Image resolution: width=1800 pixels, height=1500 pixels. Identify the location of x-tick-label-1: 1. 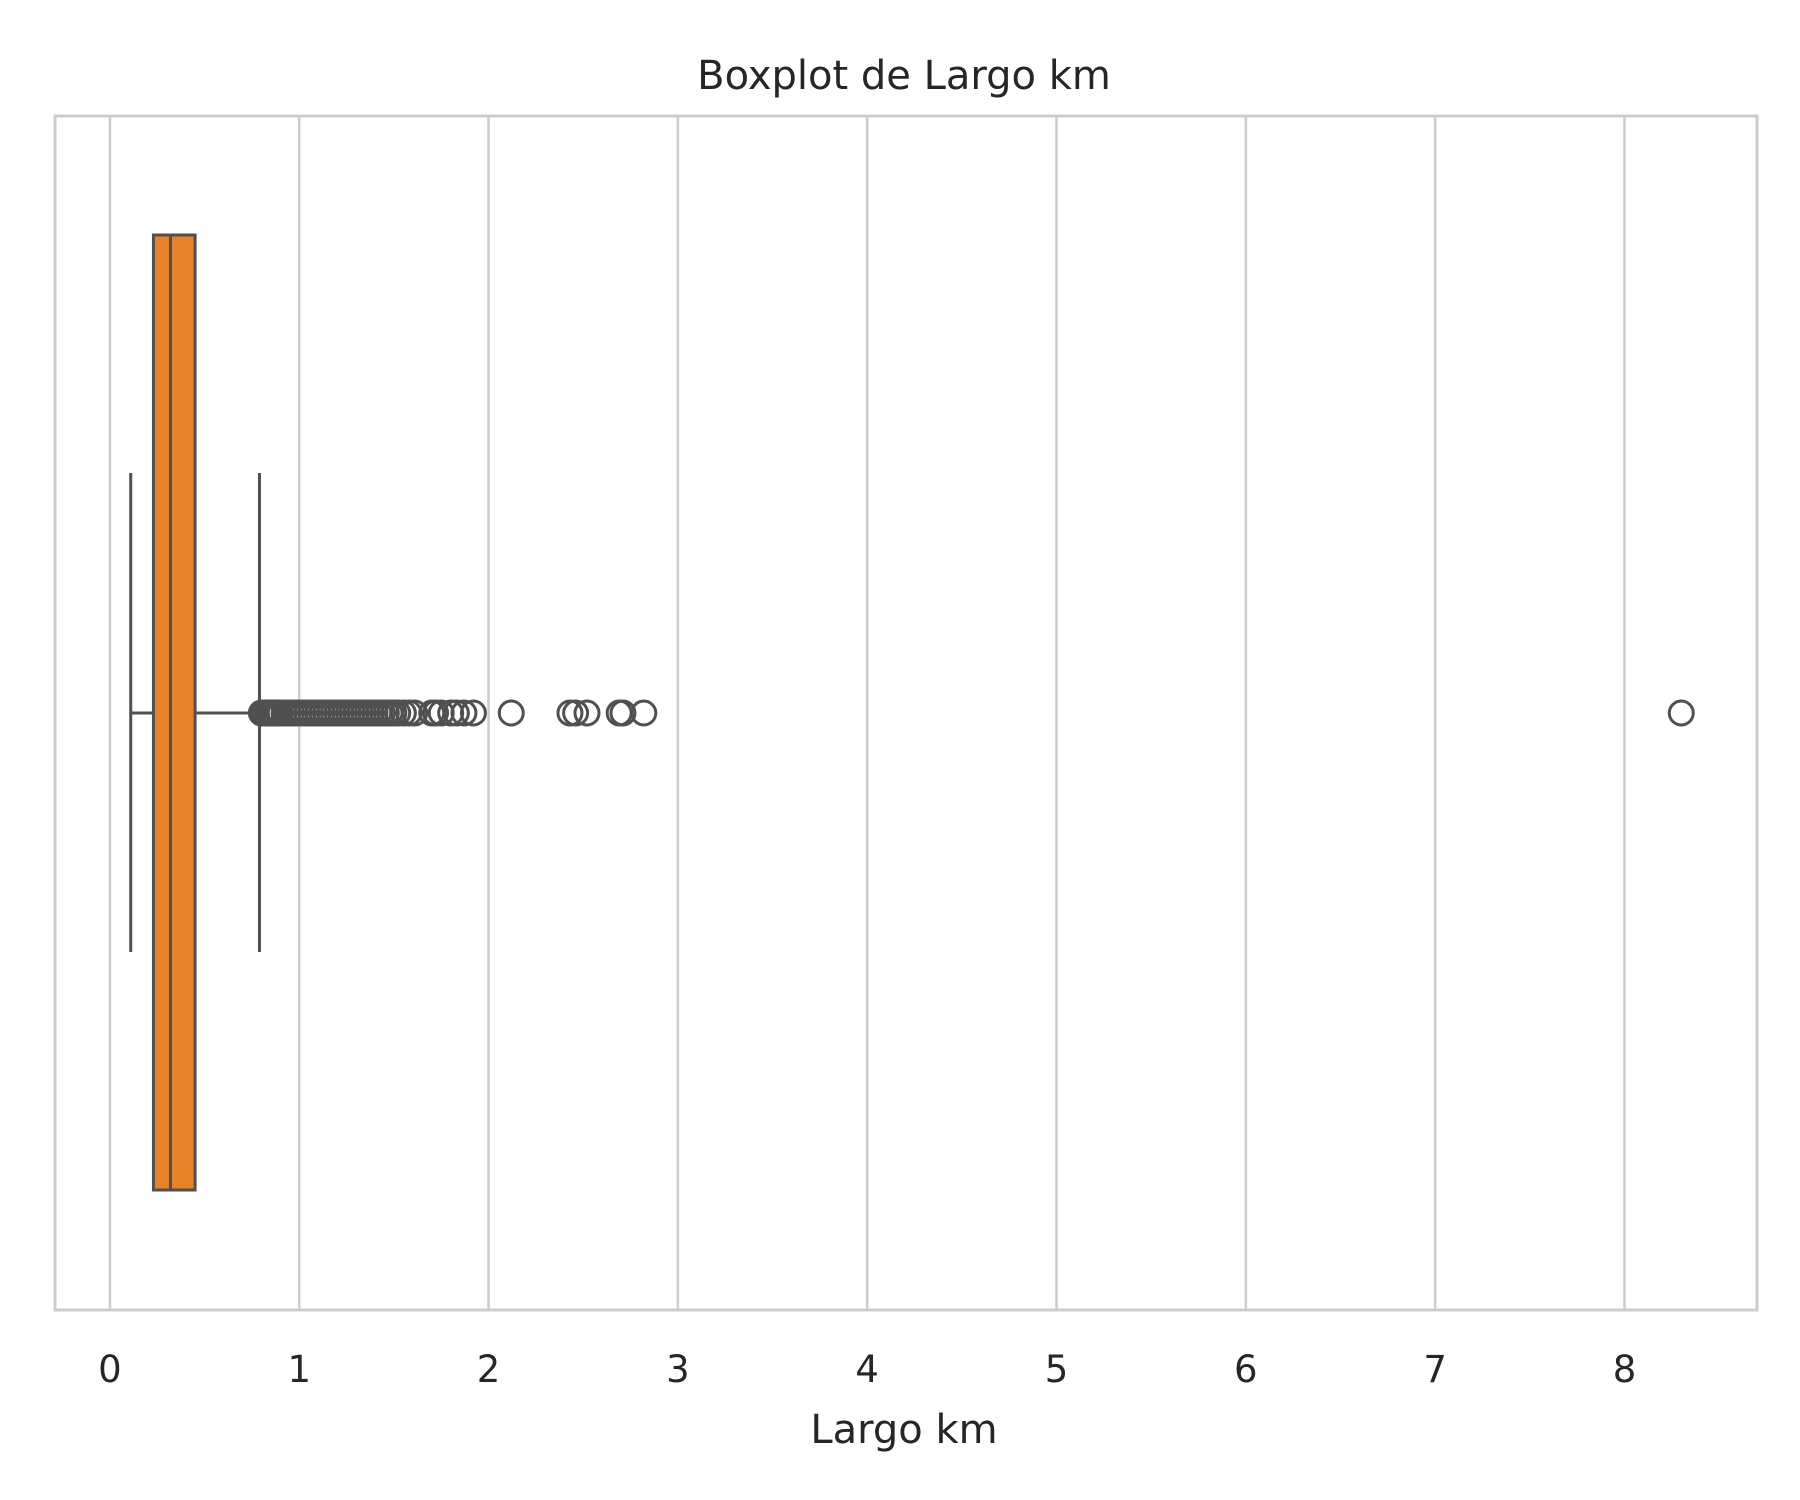
(299, 1369).